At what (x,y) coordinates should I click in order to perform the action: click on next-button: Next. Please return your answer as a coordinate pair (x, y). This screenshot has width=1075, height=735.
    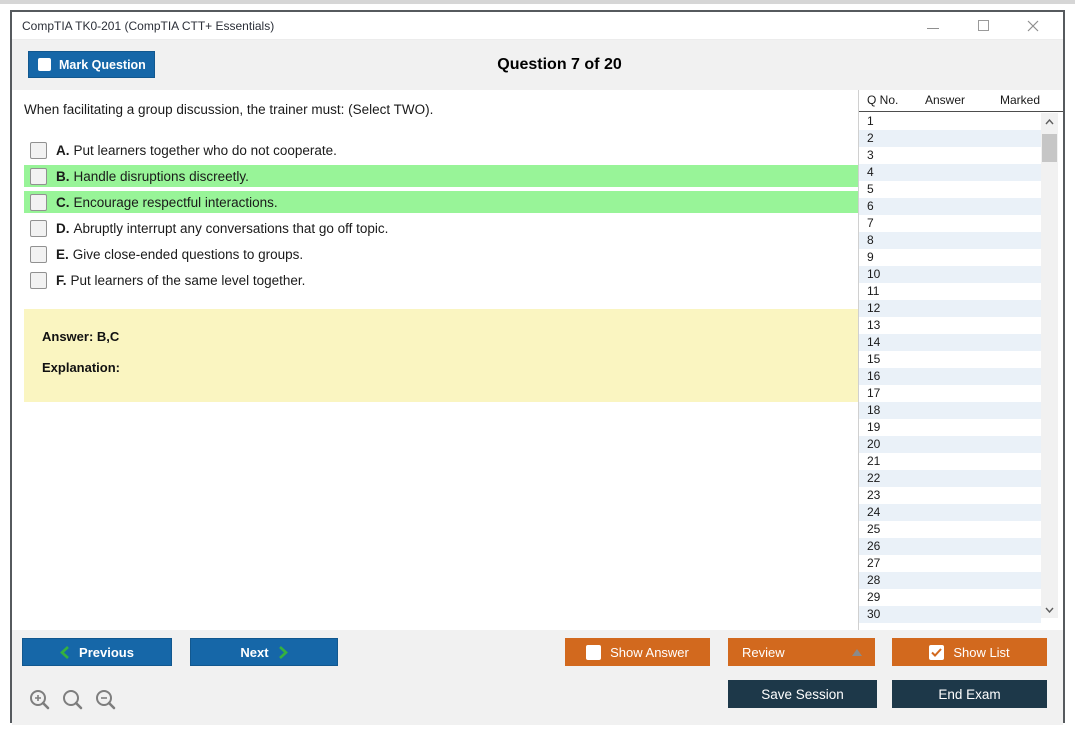
    Looking at the image, I should click on (264, 652).